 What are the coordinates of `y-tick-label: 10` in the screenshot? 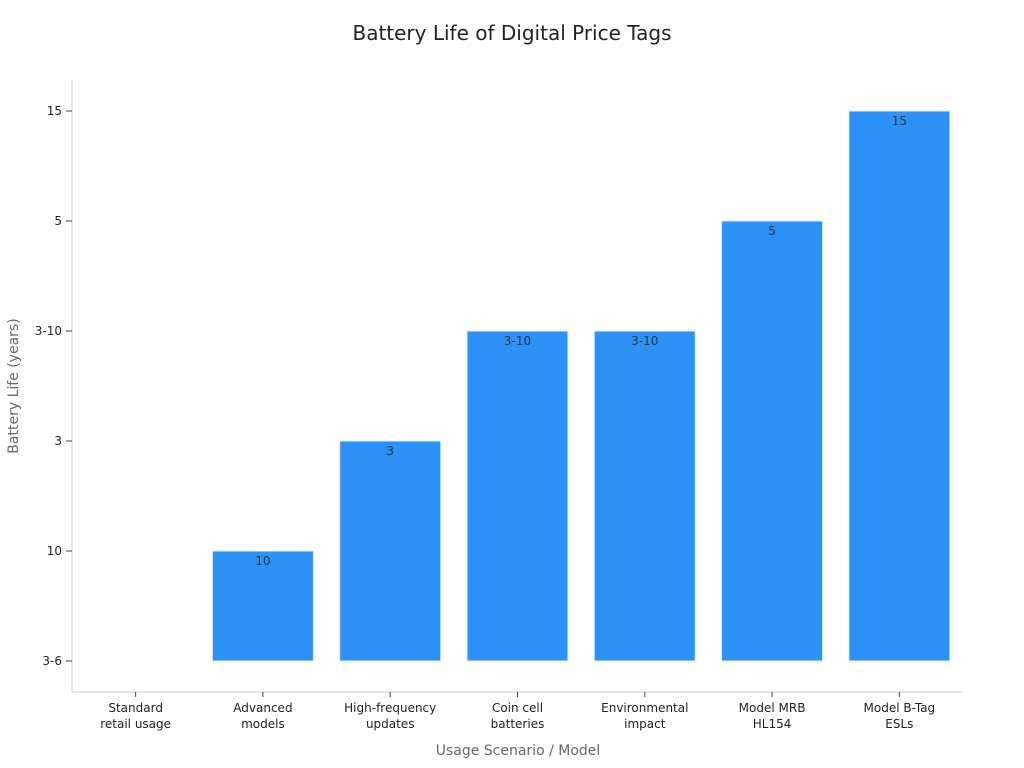 It's located at (54, 551).